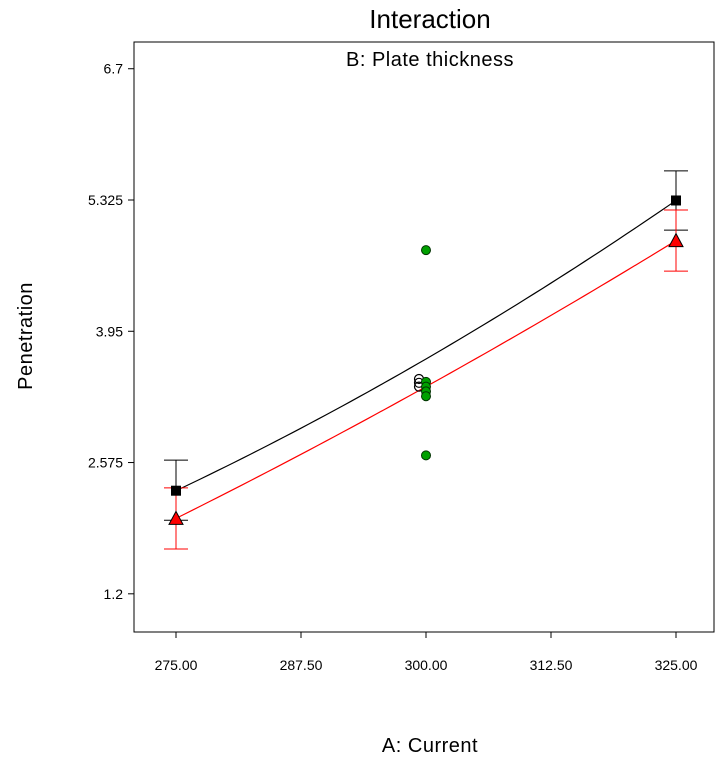 The height and width of the screenshot is (762, 717). I want to click on y-tick-label: 1.2, so click(114, 594).